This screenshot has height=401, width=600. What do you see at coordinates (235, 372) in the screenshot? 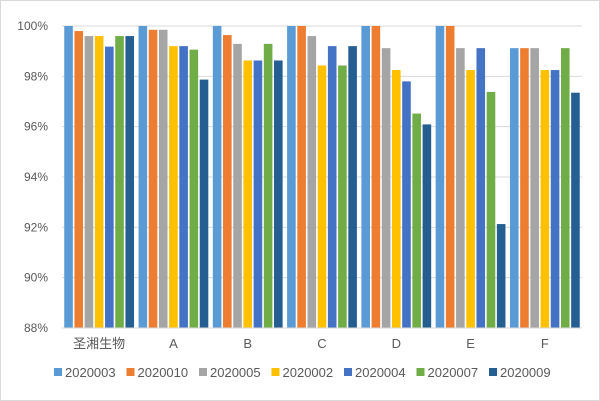
I see `legend-label: 2020005` at bounding box center [235, 372].